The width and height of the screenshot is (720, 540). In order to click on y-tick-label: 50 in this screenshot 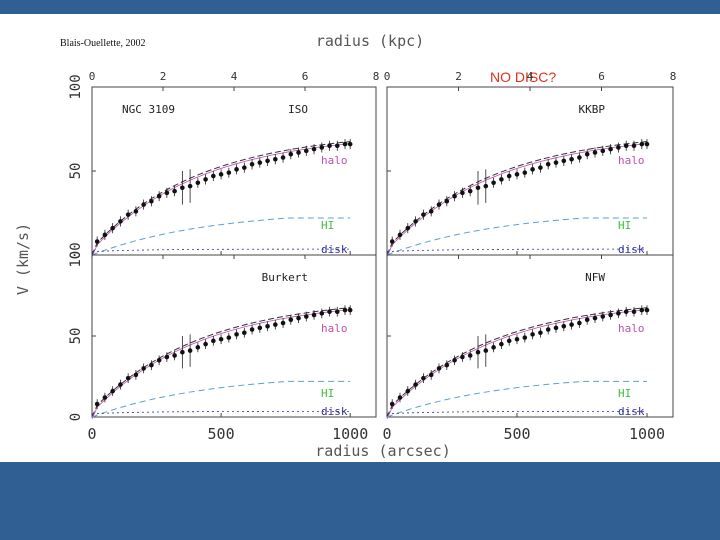, I will do `click(76, 171)`.